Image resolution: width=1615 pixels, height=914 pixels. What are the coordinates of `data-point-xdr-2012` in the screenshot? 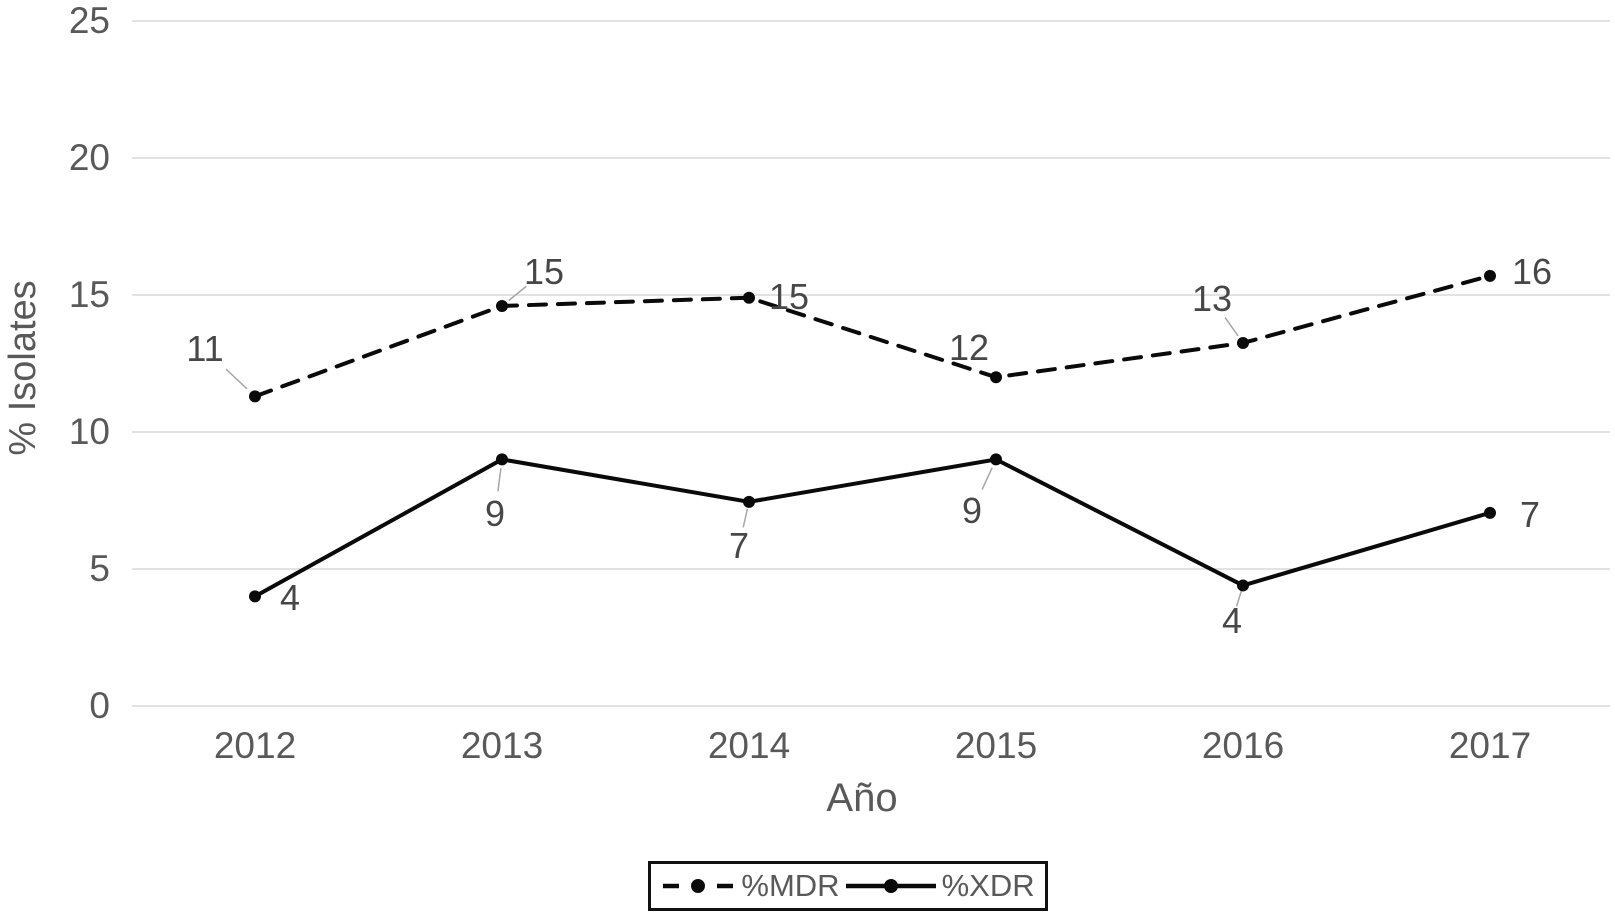 It's located at (255, 596).